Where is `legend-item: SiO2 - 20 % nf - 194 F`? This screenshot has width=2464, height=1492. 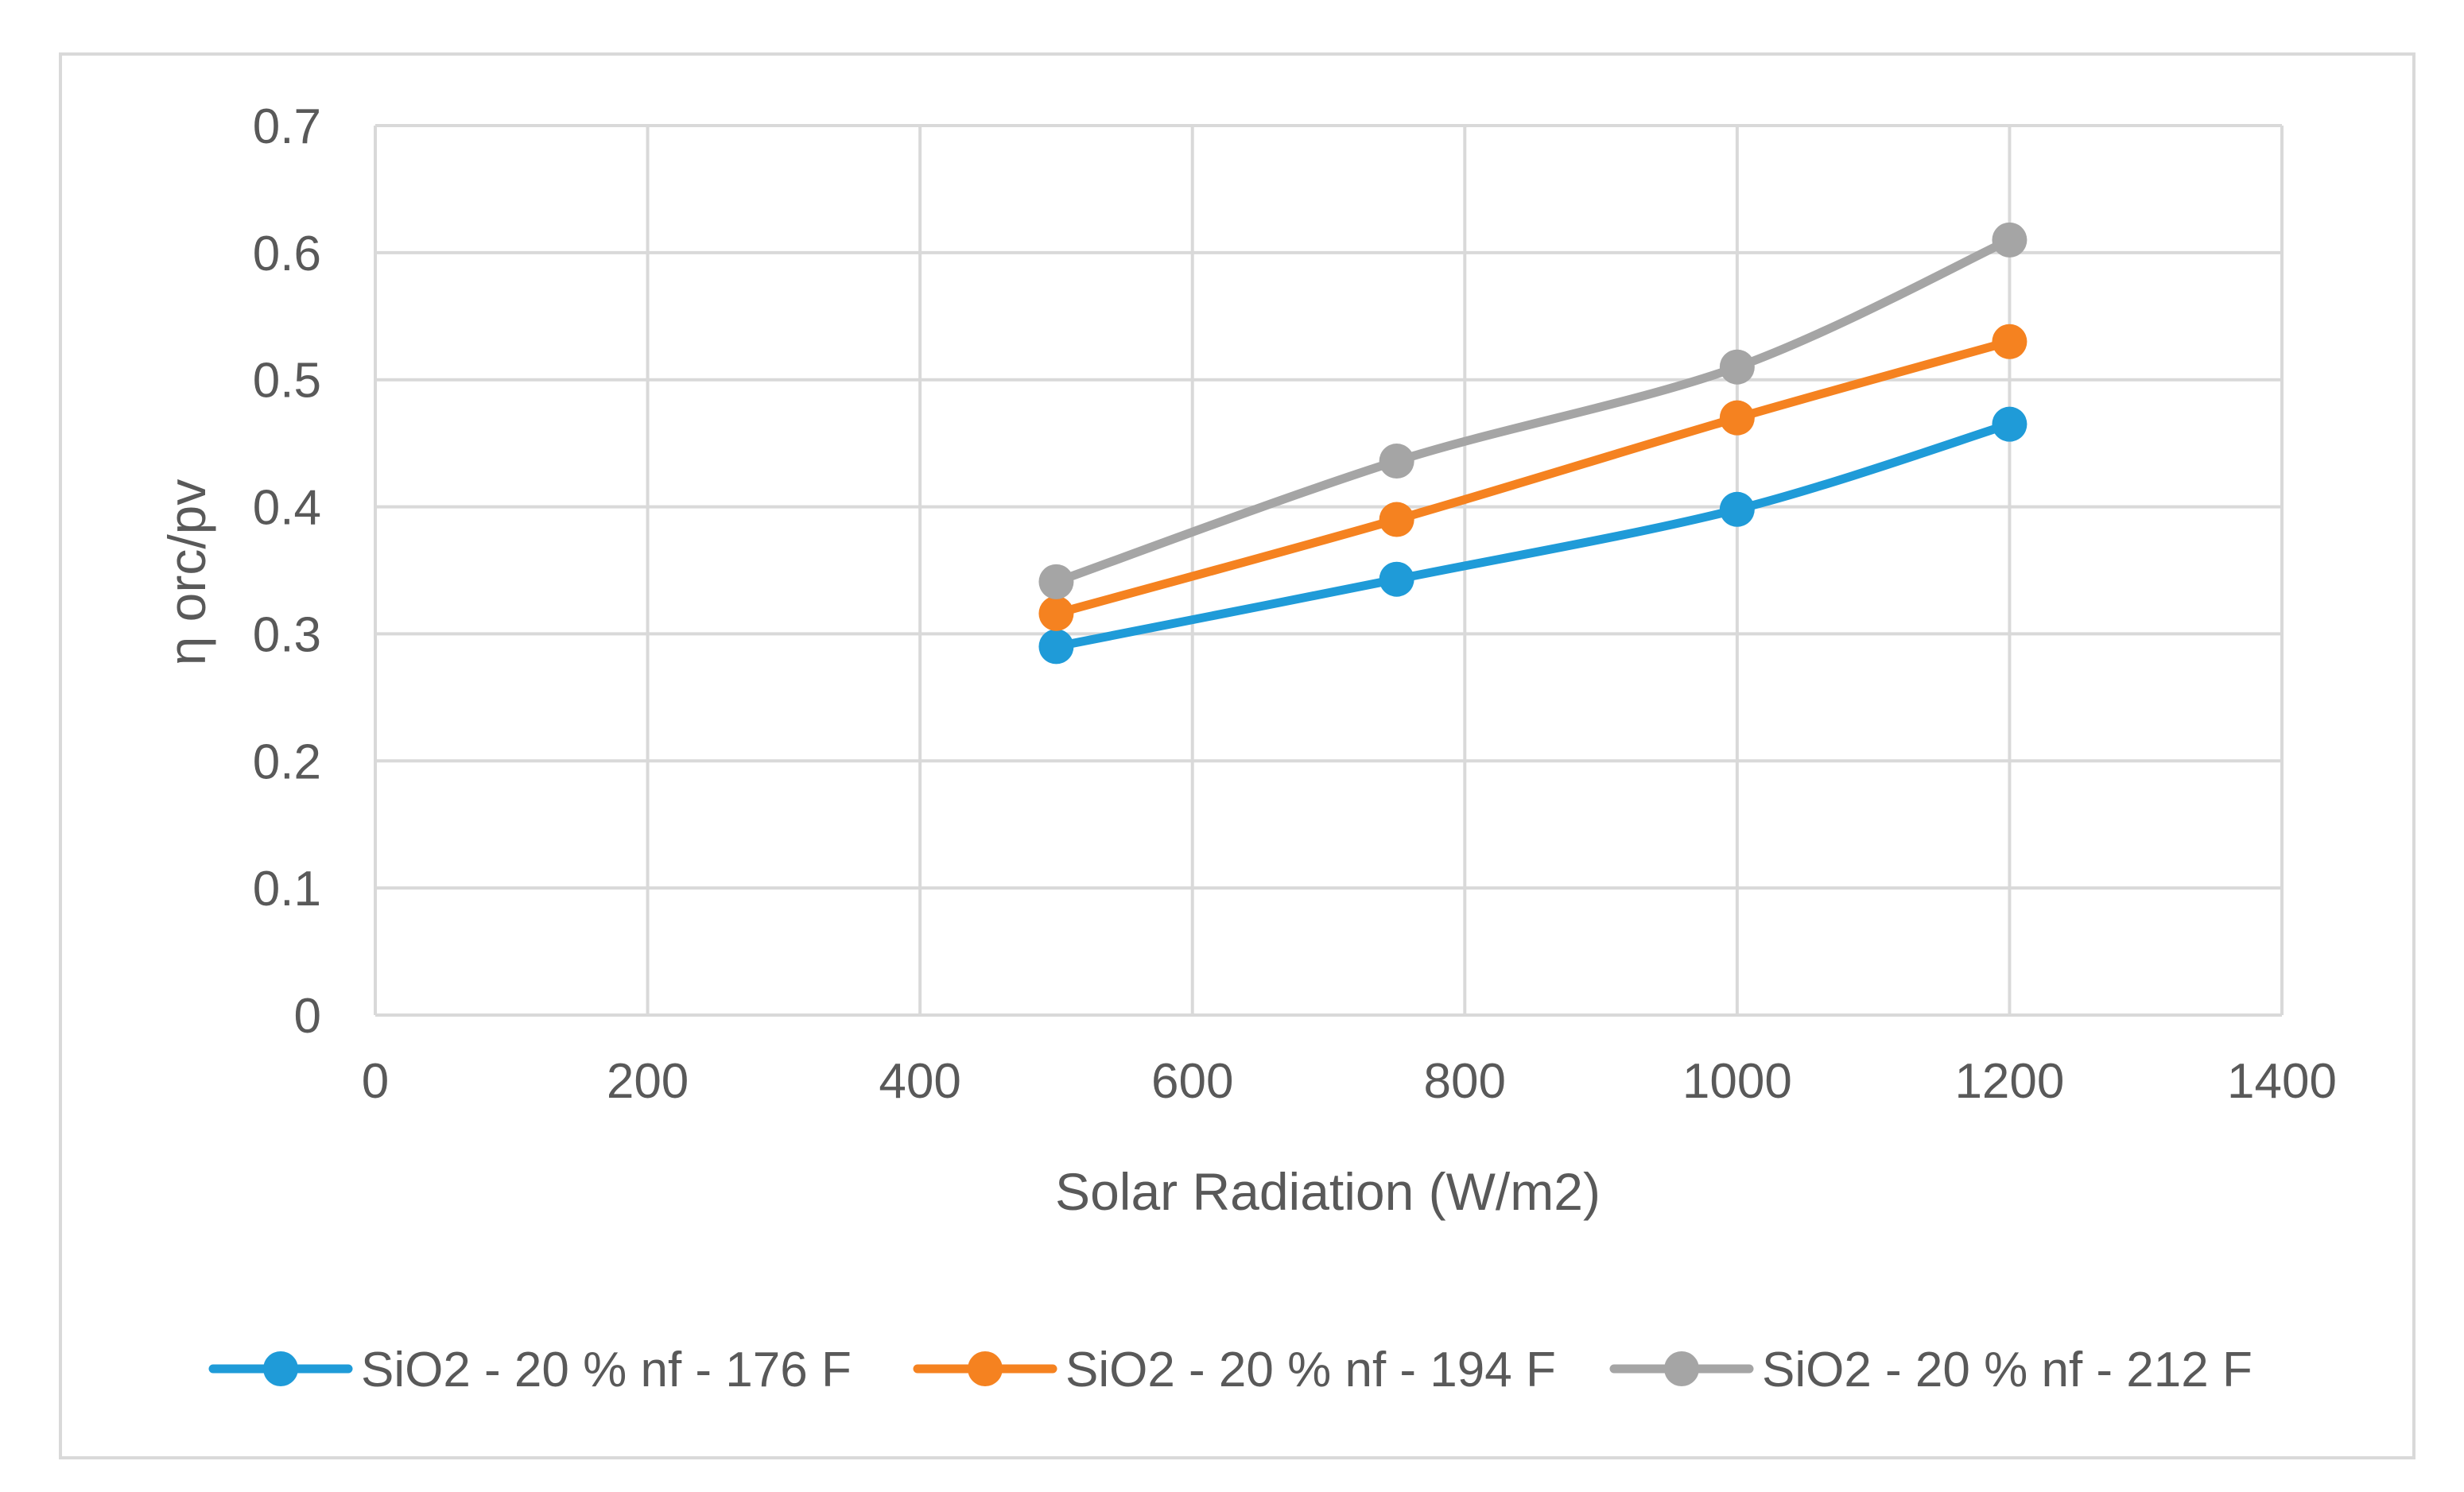
legend-item: SiO2 - 20 % nf - 194 F is located at coordinates (1234, 1370).